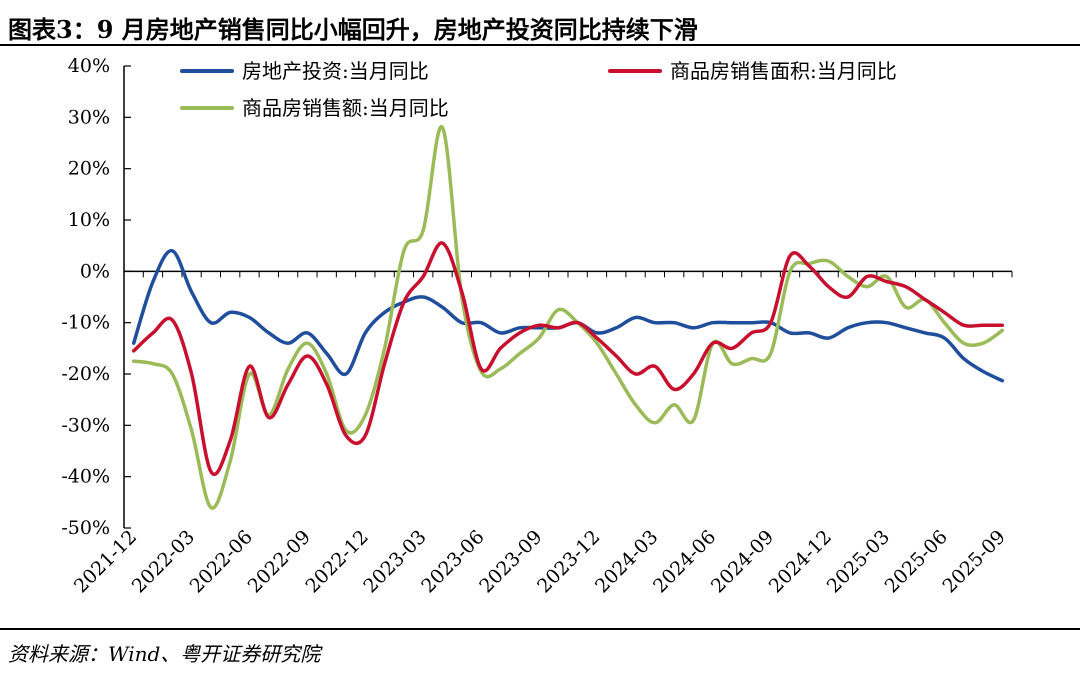 The height and width of the screenshot is (674, 1080). What do you see at coordinates (916, 561) in the screenshot?
I see `x-tick-label: 2025-06` at bounding box center [916, 561].